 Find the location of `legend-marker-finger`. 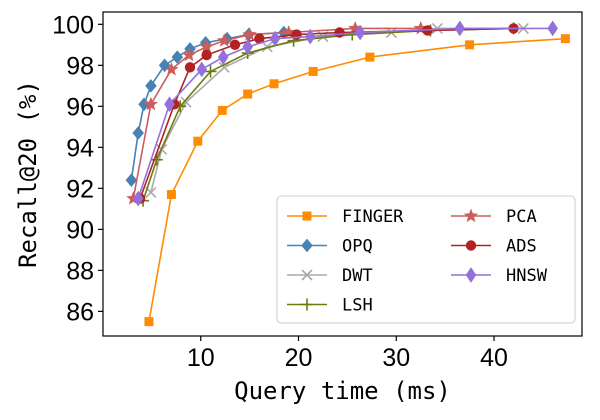

legend-marker-finger is located at coordinates (307, 216).